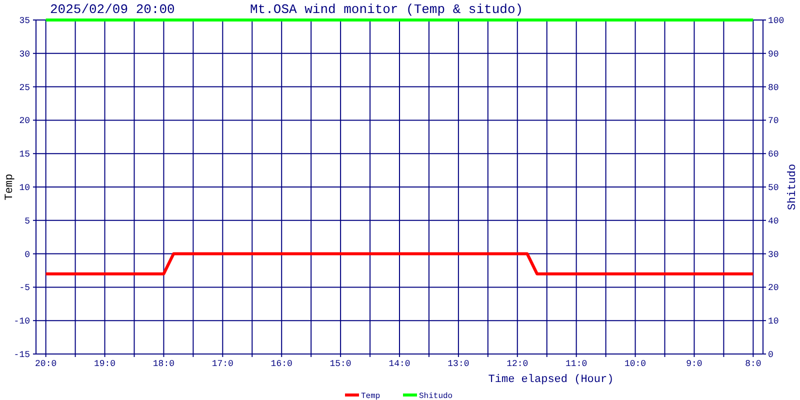 The width and height of the screenshot is (800, 400). I want to click on x-tick-label: 13:0, so click(459, 364).